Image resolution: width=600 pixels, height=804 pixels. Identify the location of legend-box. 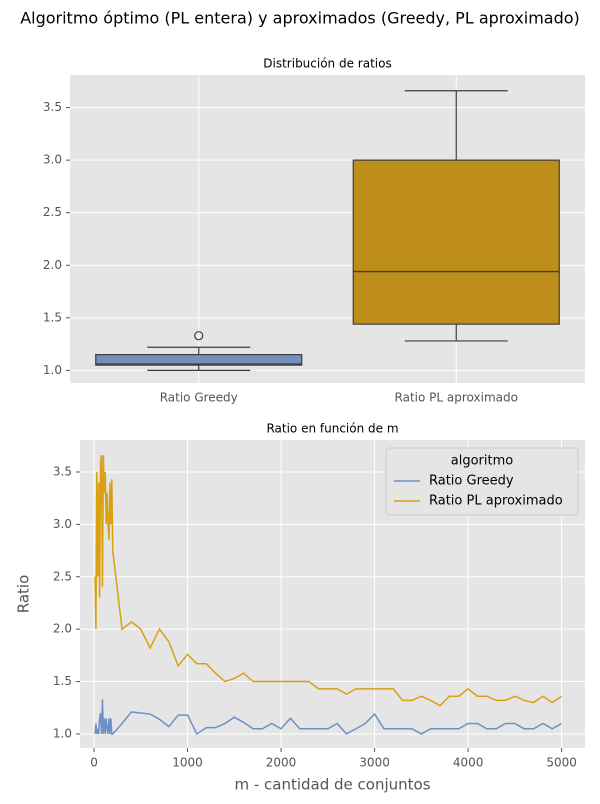
(482, 481).